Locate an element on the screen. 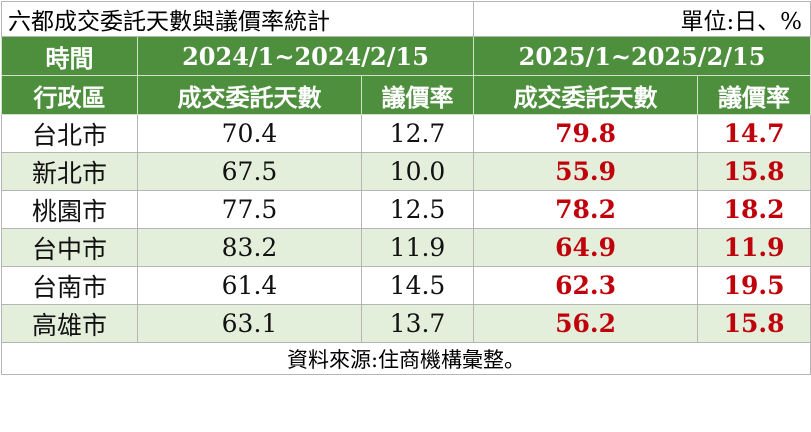 This screenshot has width=811, height=432. period-header-row: 時間 2024/1~2024/2/15 2025/1~2025/2/15 is located at coordinates (406, 56).